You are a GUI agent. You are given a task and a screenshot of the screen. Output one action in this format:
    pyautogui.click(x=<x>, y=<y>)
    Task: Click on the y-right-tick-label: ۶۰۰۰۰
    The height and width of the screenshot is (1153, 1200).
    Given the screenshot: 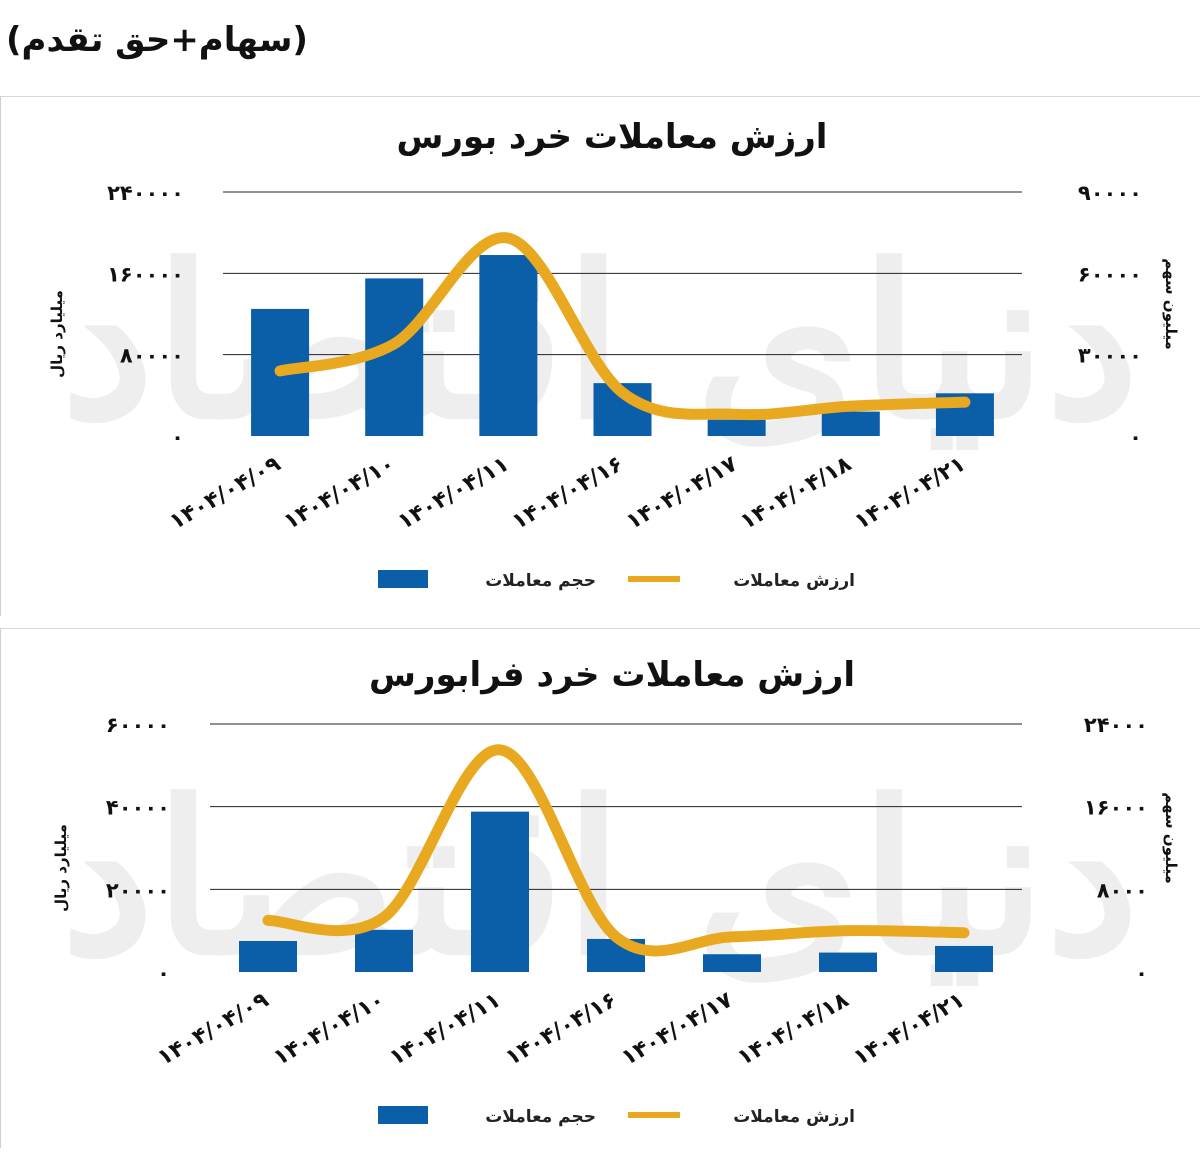 What is the action you would take?
    pyautogui.click(x=1110, y=274)
    